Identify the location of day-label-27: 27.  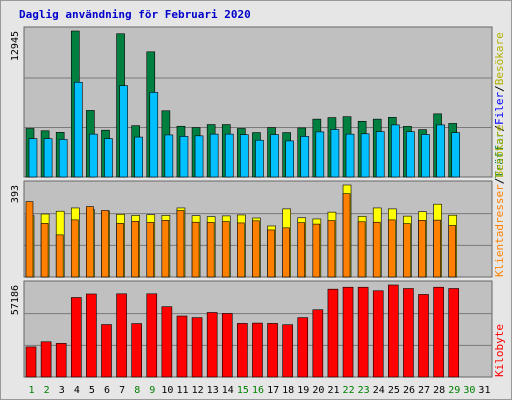
(424, 390).